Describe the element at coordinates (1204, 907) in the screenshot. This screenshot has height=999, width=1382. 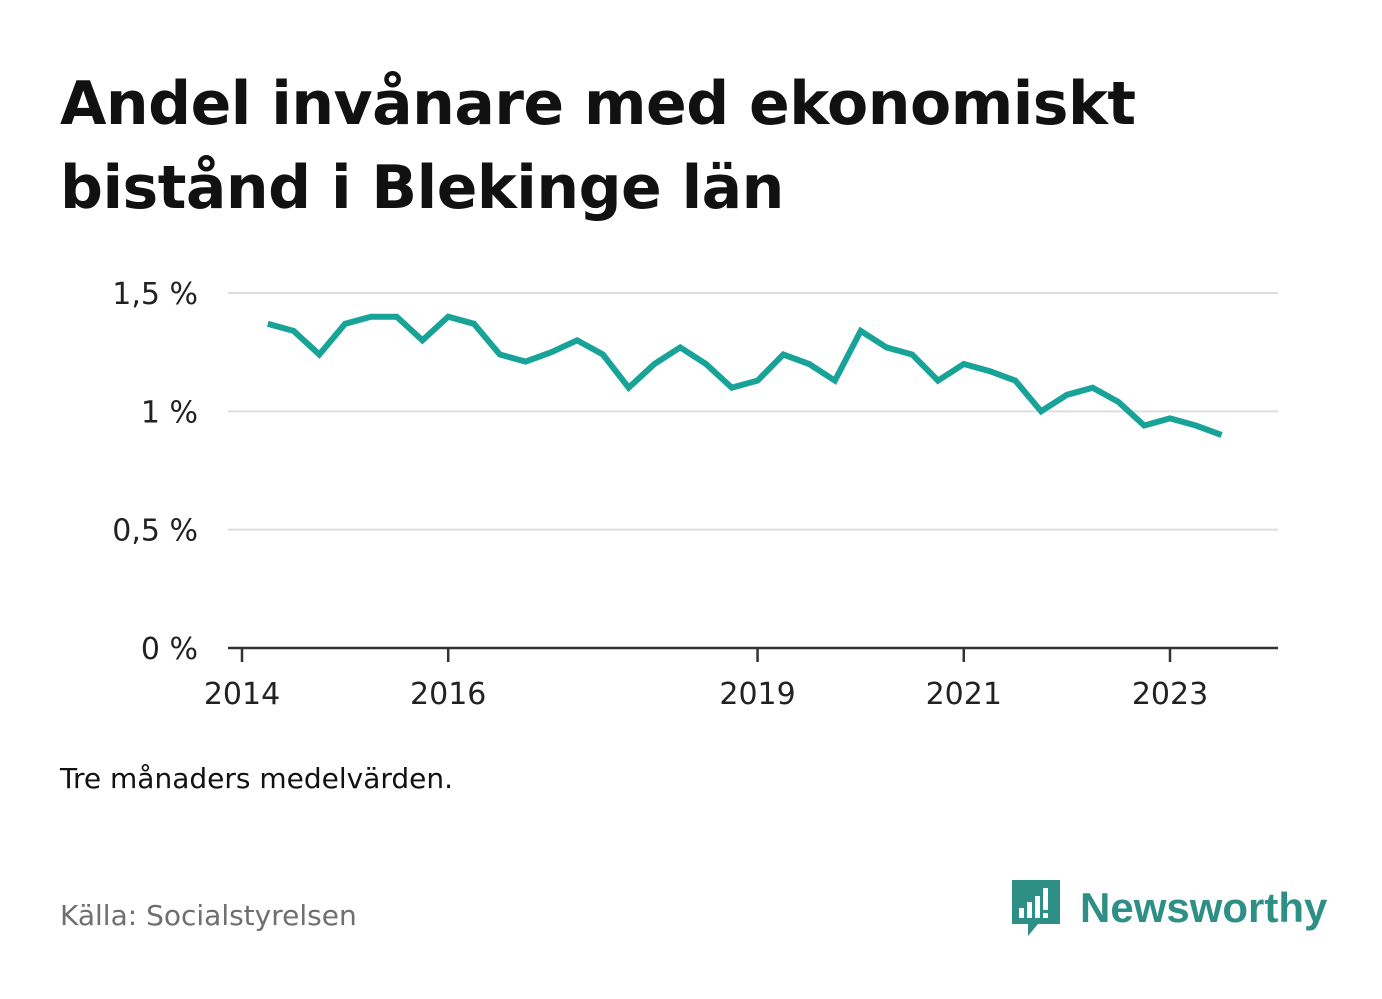
I see `brand-name: Newsworthy` at that location.